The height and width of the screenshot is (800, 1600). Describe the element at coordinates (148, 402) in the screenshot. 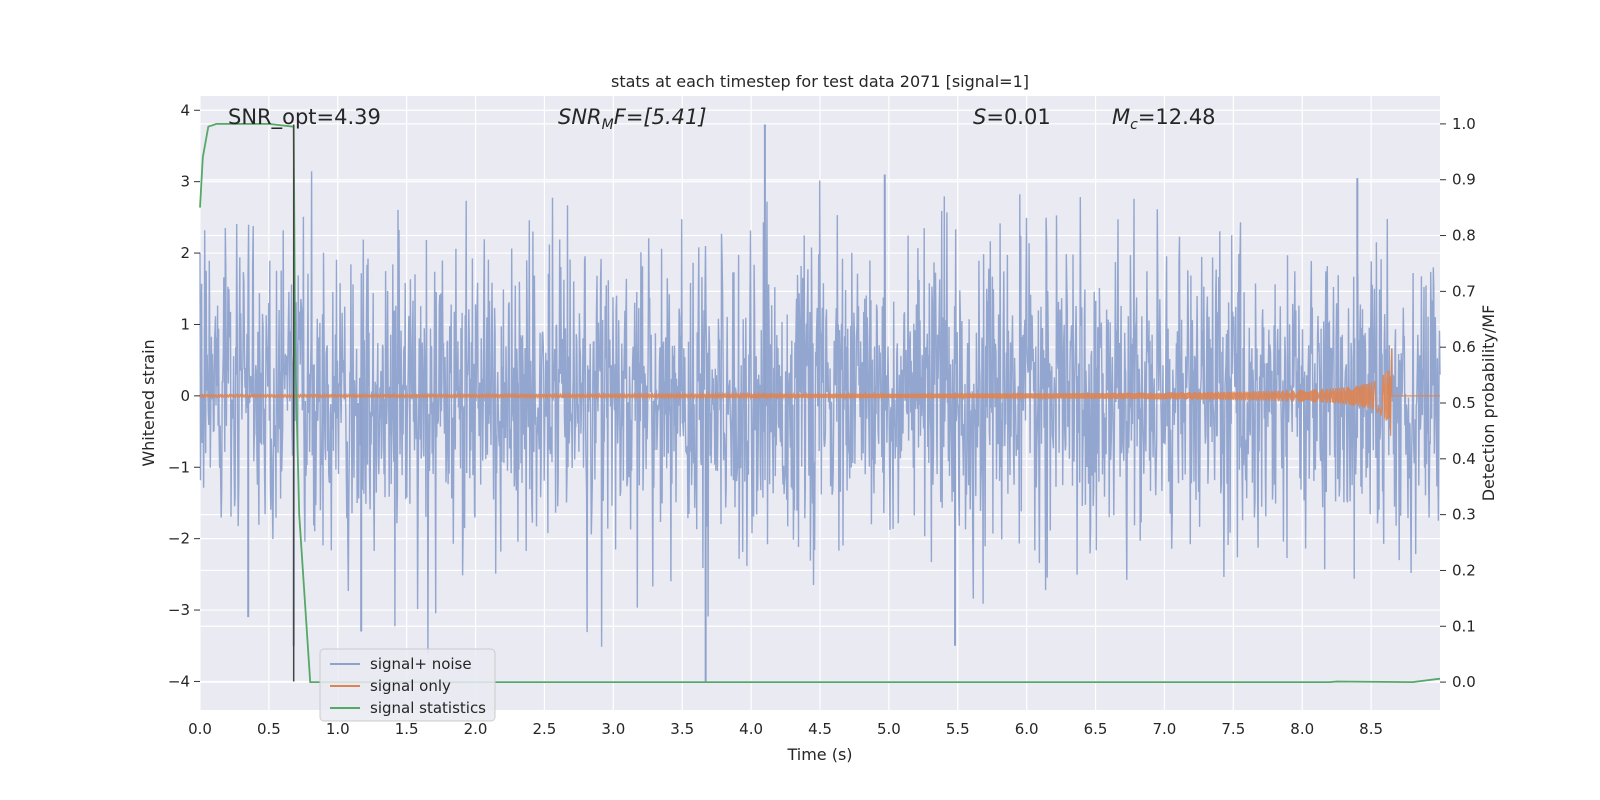

I see `y-axis-left-label: Whitened strain` at that location.